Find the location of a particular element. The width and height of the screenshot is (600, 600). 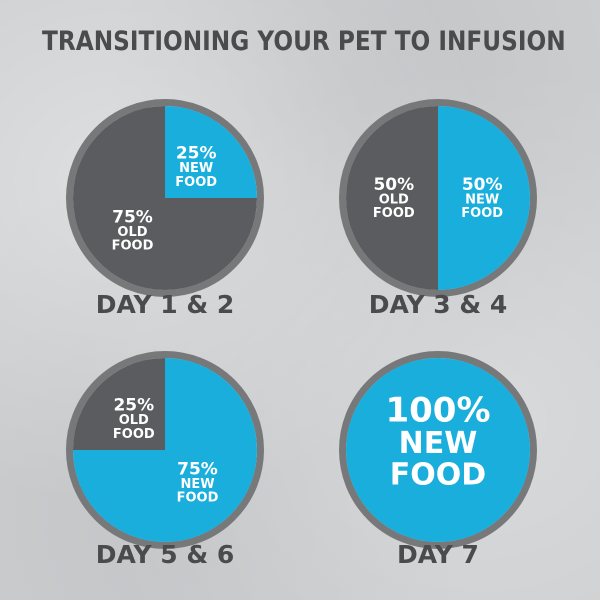

pie-label-new-food: 25% NEW FOOD is located at coordinates (196, 167).